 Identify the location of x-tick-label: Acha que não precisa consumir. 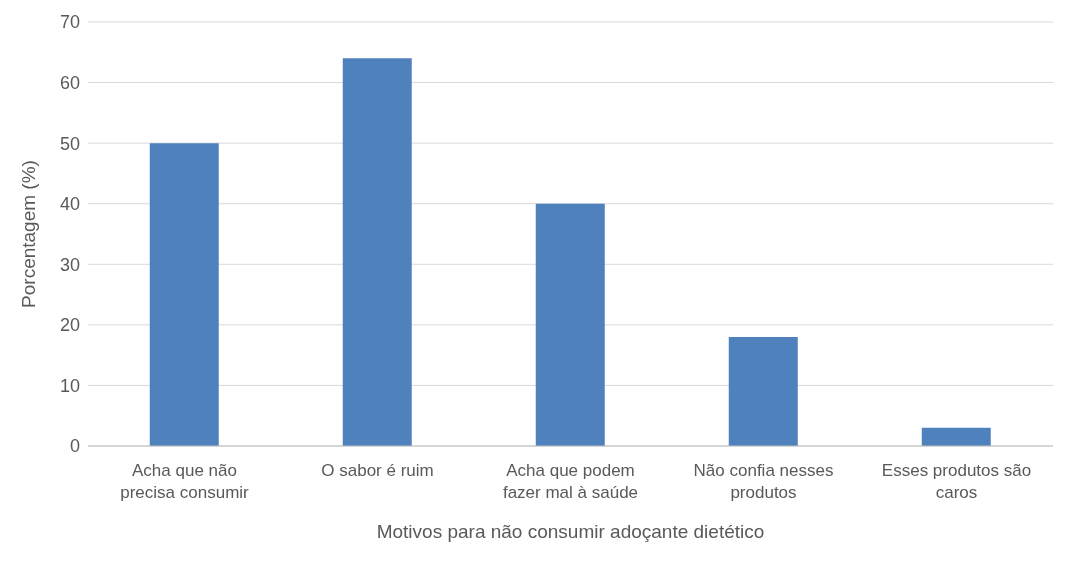
(185, 481).